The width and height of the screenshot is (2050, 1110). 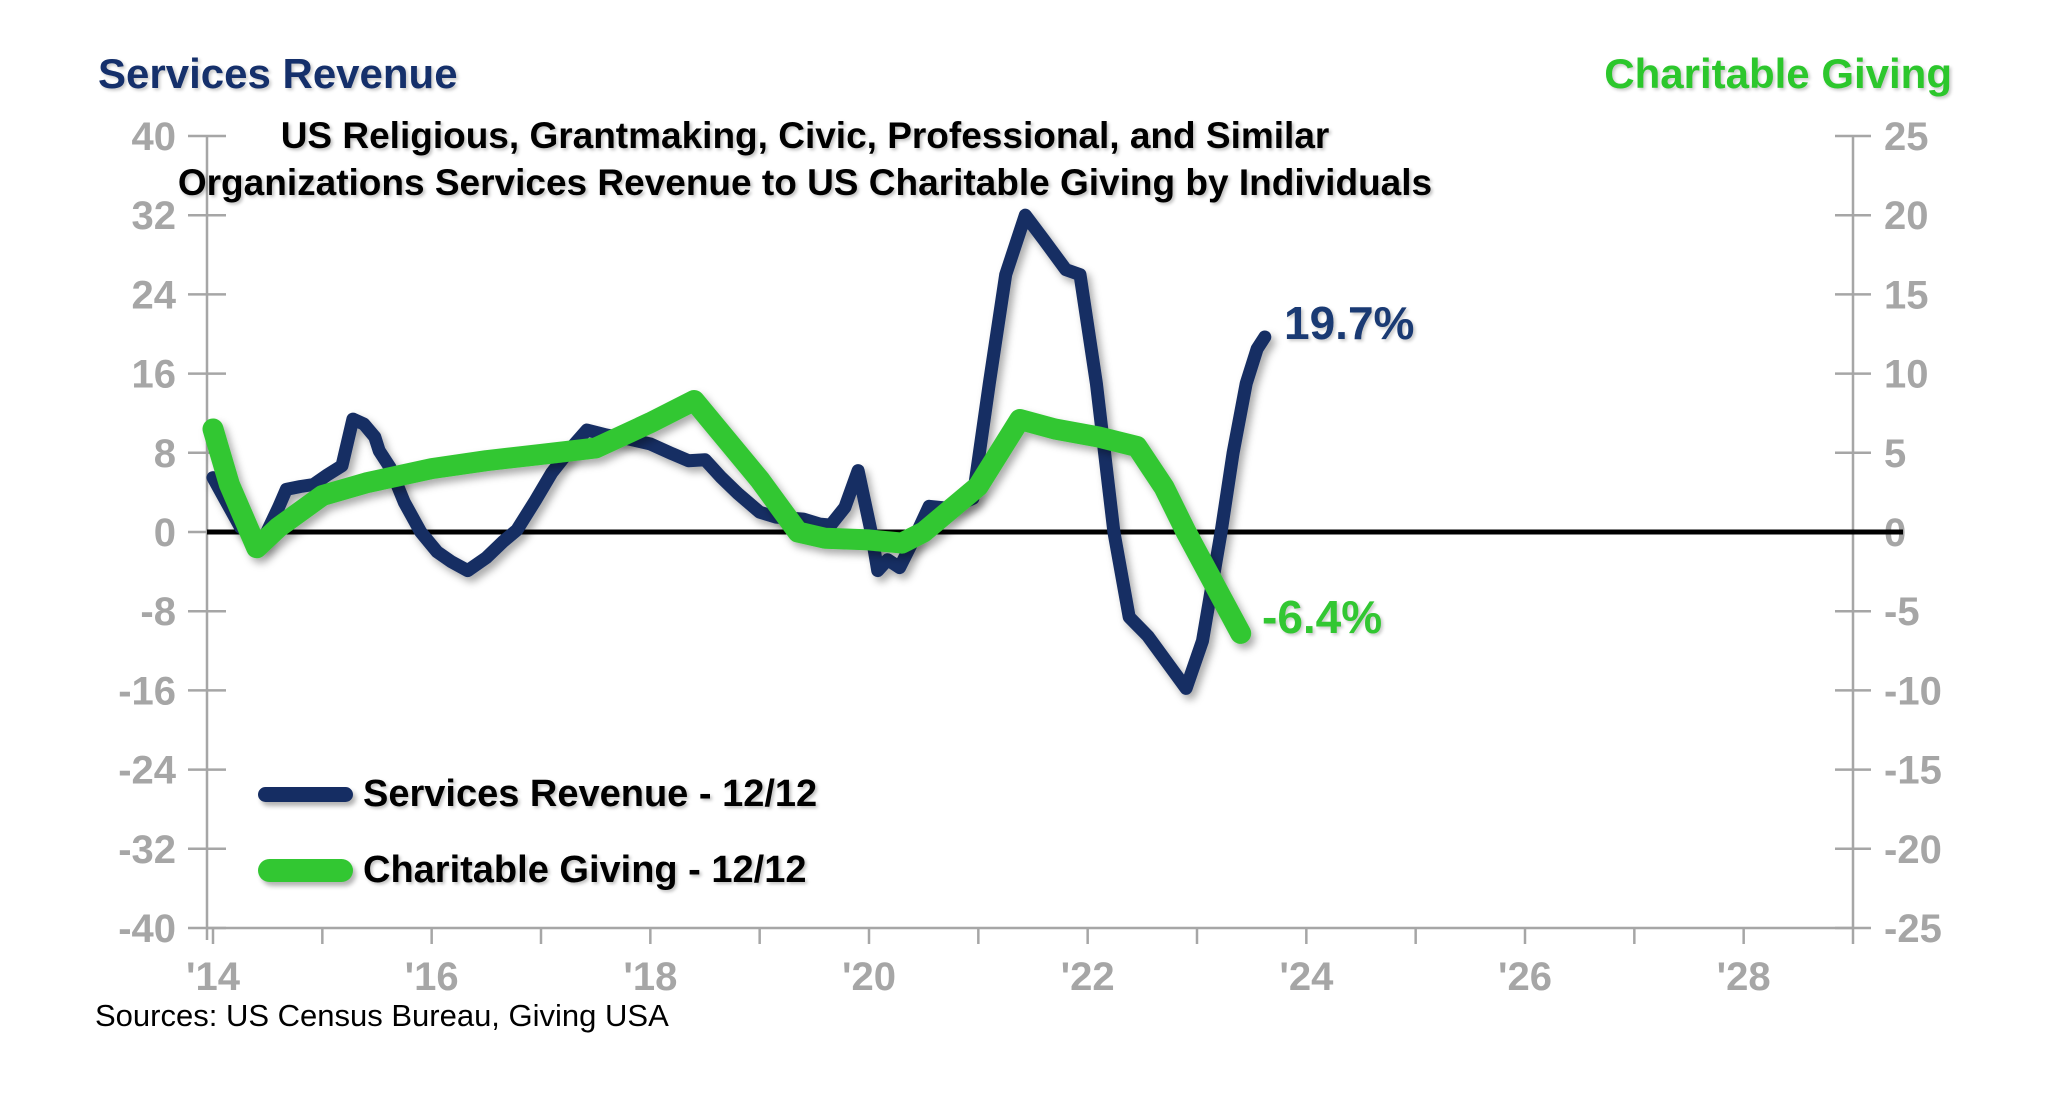 What do you see at coordinates (147, 929) in the screenshot?
I see `left-axis-tick-label: -40` at bounding box center [147, 929].